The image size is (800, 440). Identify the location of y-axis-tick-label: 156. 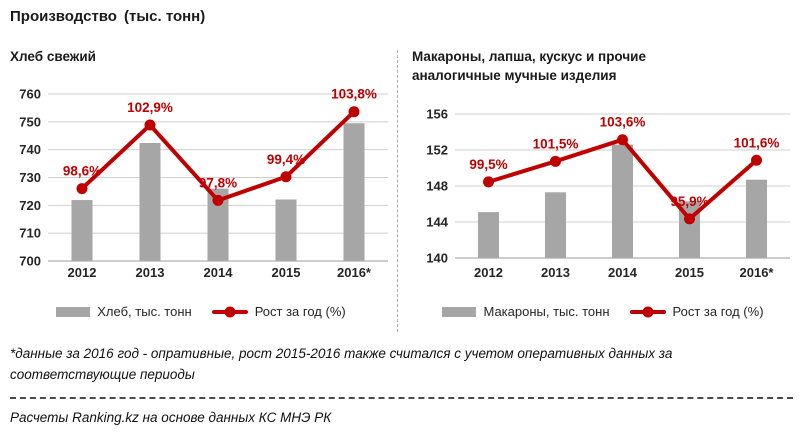
(437, 114).